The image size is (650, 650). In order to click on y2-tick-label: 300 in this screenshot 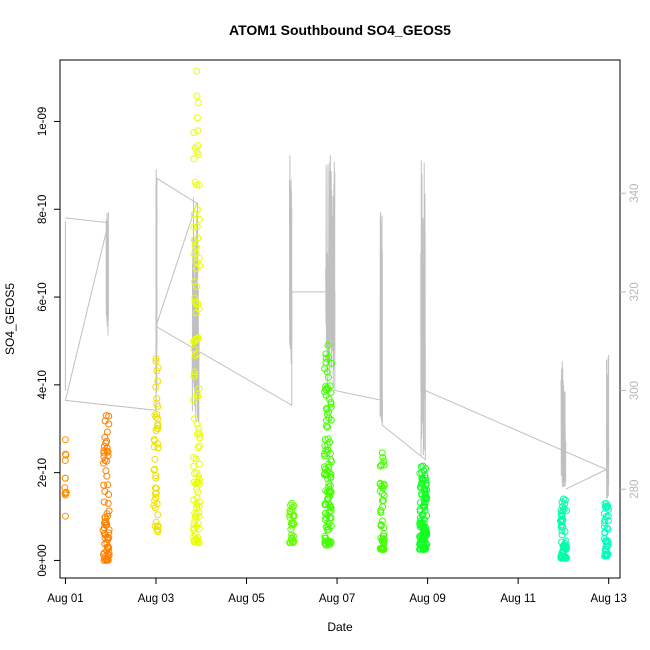, I will do `click(635, 390)`.